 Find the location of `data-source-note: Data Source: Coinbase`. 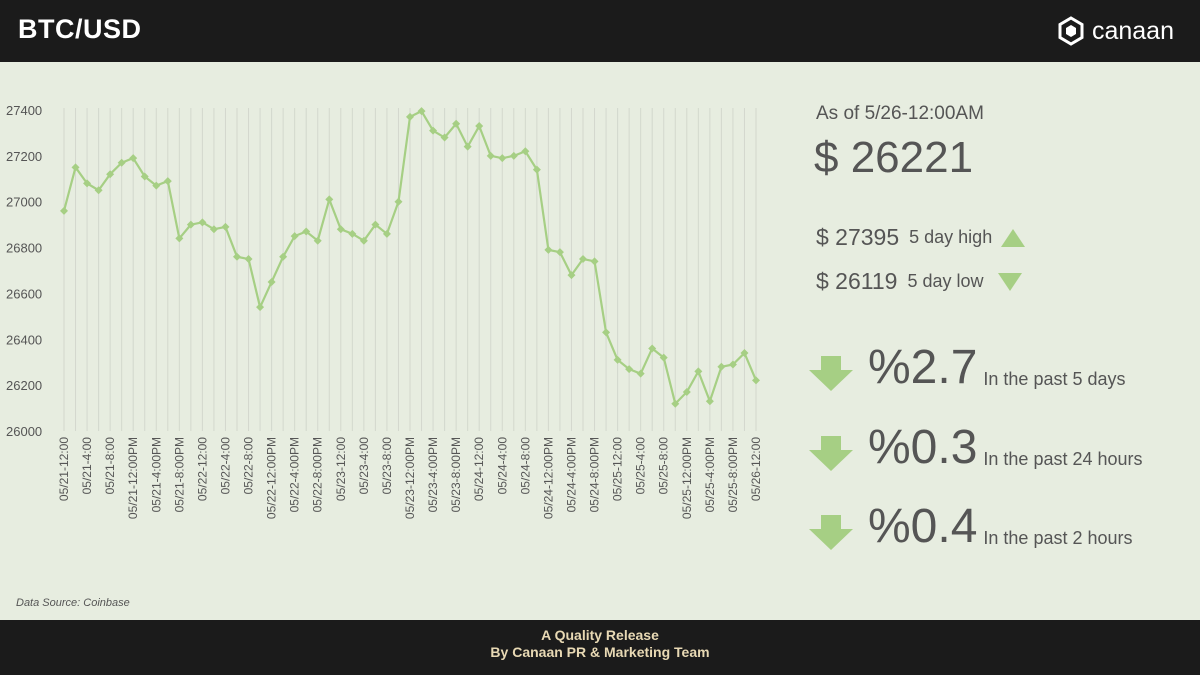

data-source-note: Data Source: Coinbase is located at coordinates (73, 603).